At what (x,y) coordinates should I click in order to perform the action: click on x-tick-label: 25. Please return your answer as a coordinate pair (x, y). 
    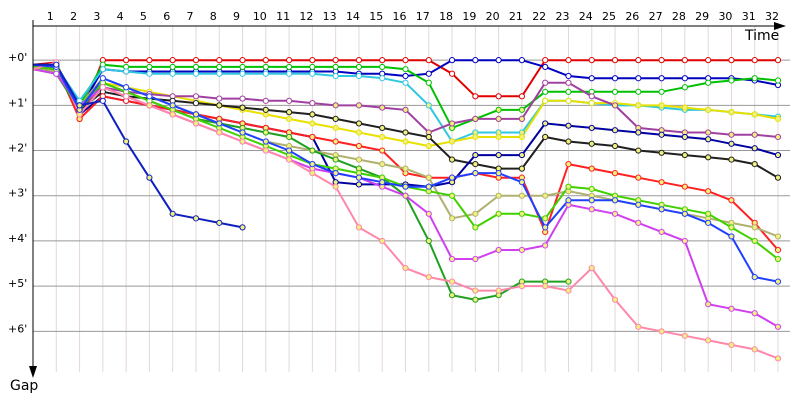
    Looking at the image, I should click on (609, 16).